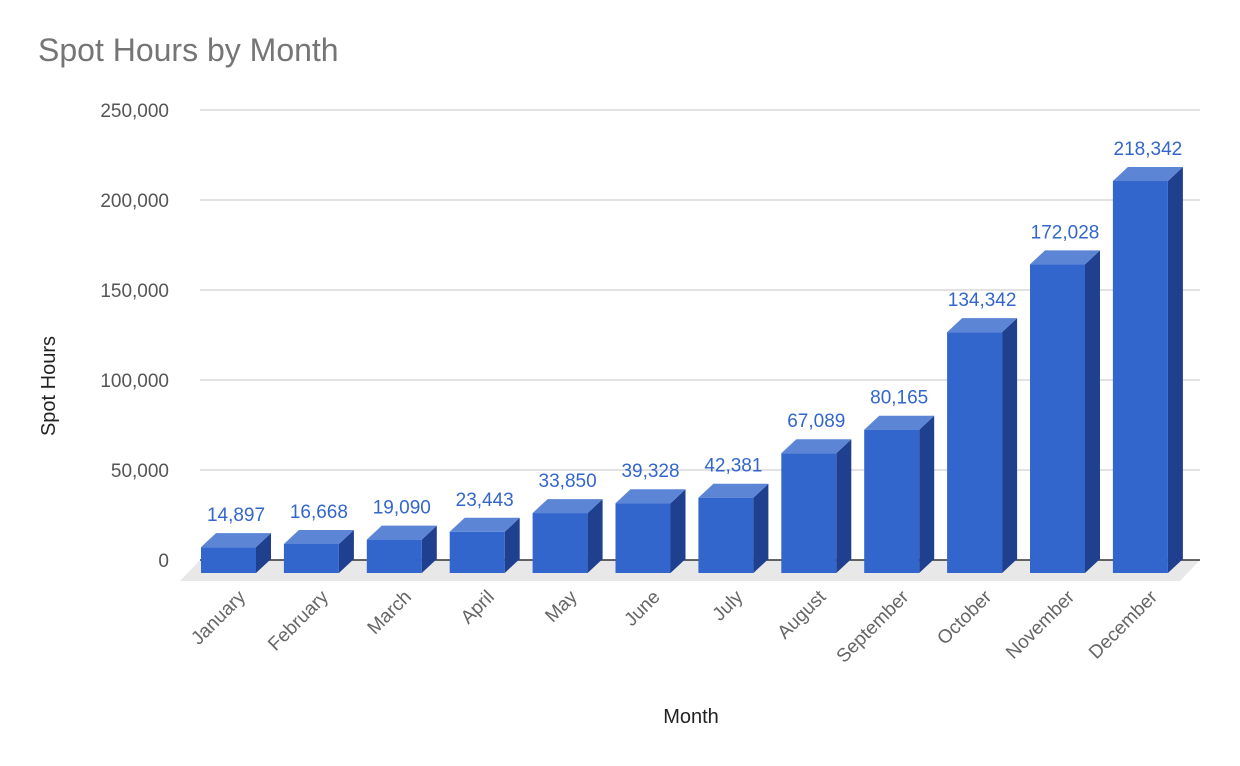  What do you see at coordinates (134, 336) in the screenshot?
I see `y-axis-ticks: 0 50,000 100,000 150,000 200,000 250,000` at bounding box center [134, 336].